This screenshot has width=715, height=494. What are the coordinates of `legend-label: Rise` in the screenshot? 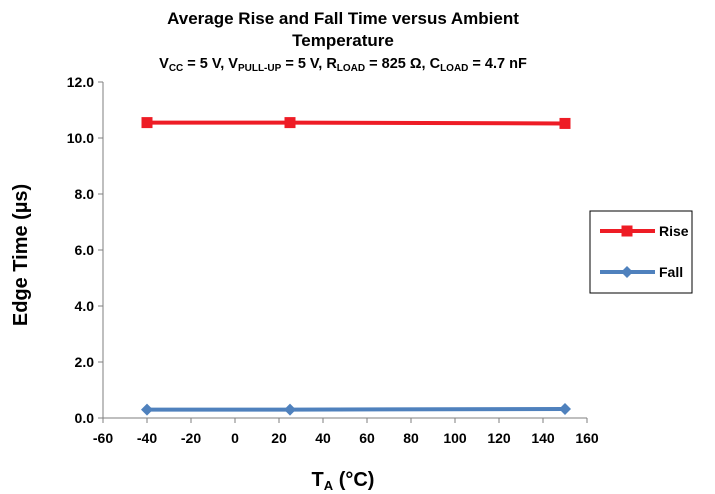 It's located at (674, 231).